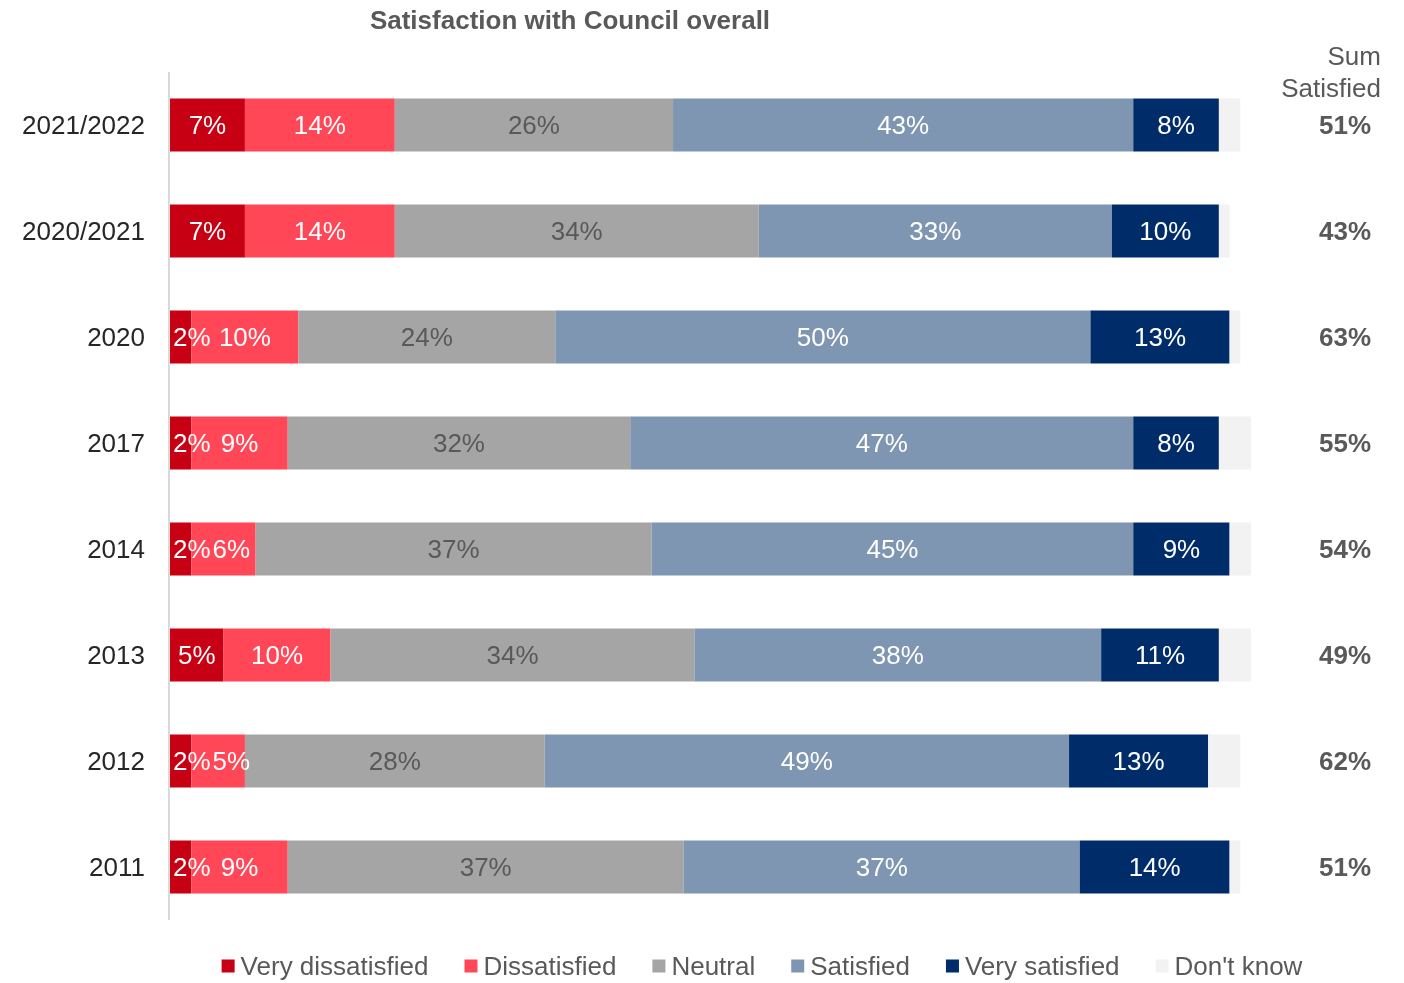 Image resolution: width=1404 pixels, height=983 pixels. I want to click on text: 55%, so click(1345, 443).